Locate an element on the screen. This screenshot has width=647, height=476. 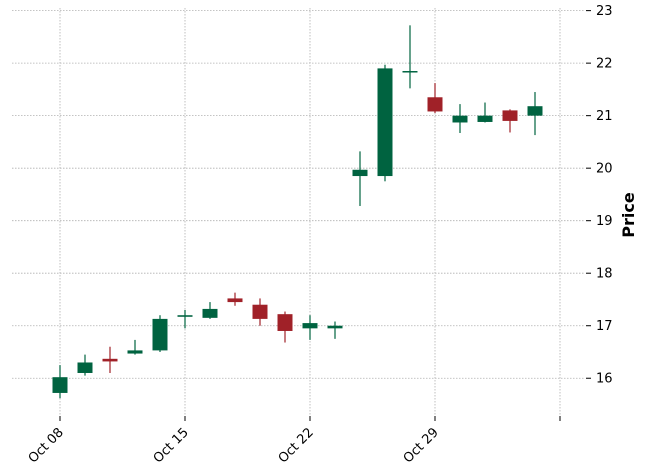
y-tick-label: 17 is located at coordinates (604, 326).